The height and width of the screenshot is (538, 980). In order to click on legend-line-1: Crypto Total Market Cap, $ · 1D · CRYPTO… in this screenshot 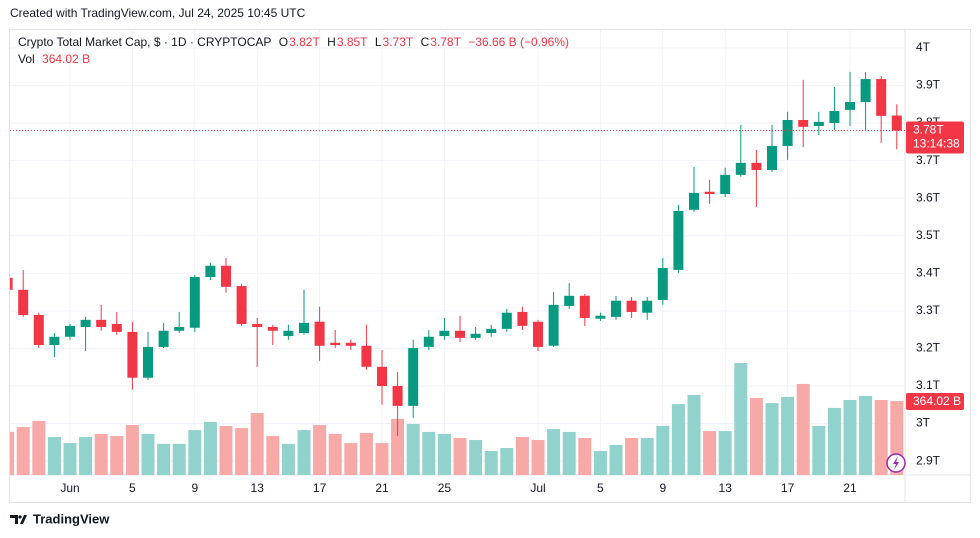, I will do `click(295, 42)`.